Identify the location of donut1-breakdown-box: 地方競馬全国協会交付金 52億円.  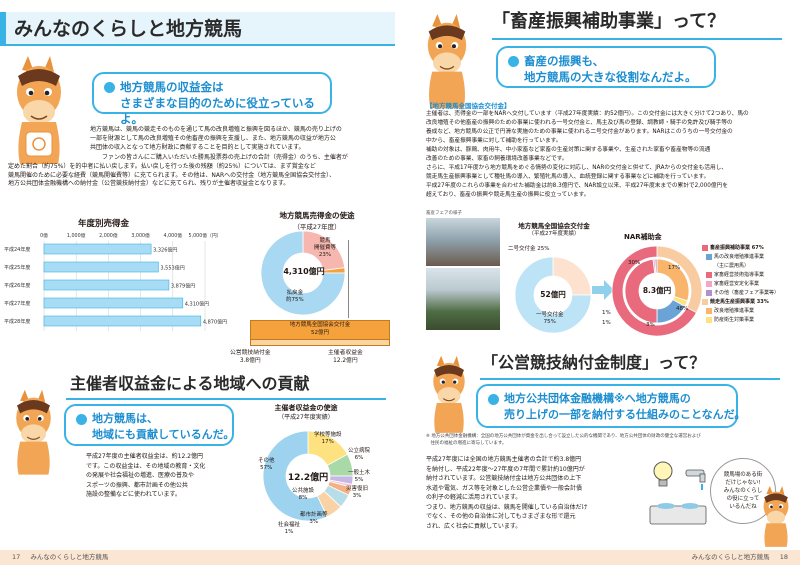
(320, 330).